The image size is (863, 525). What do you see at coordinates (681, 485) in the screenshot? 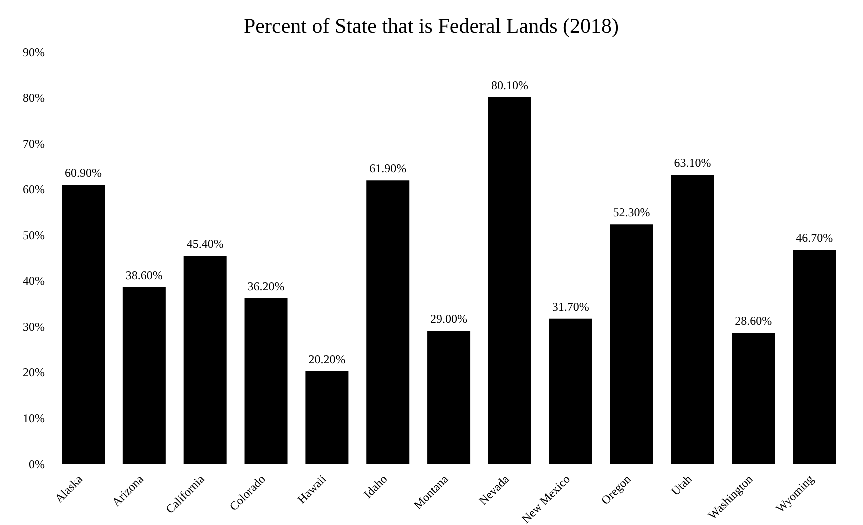
I see `x-tick-label: Utah` at bounding box center [681, 485].